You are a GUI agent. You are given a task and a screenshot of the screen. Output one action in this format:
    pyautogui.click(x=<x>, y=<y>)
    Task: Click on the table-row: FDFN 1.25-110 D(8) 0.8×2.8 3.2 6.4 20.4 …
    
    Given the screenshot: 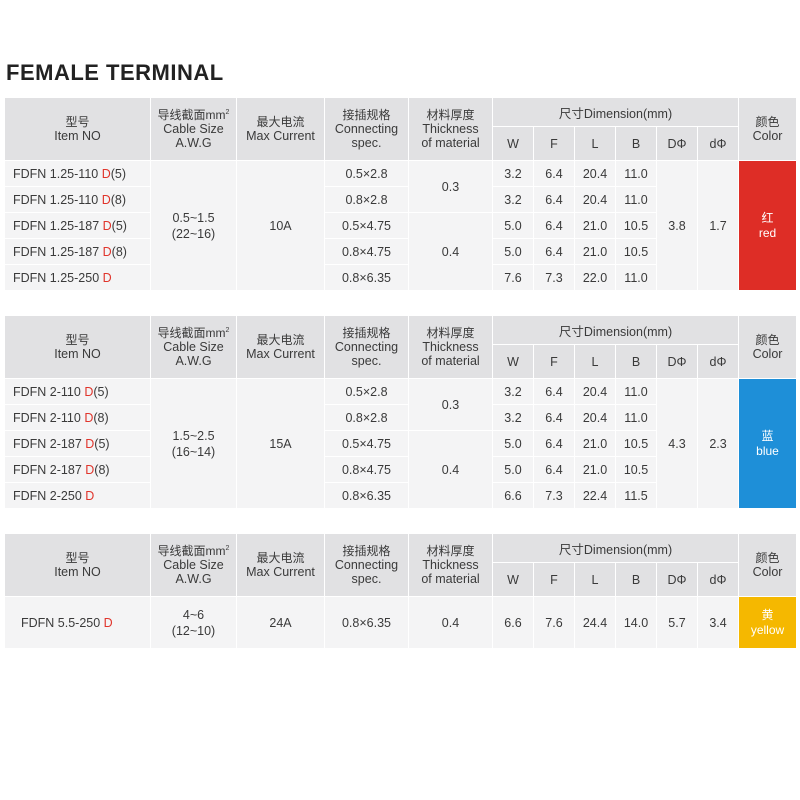 What is the action you would take?
    pyautogui.click(x=400, y=199)
    